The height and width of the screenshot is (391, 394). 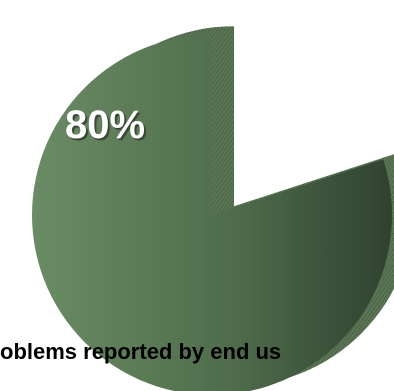 I want to click on slice-label-1: 80%, so click(x=105, y=125).